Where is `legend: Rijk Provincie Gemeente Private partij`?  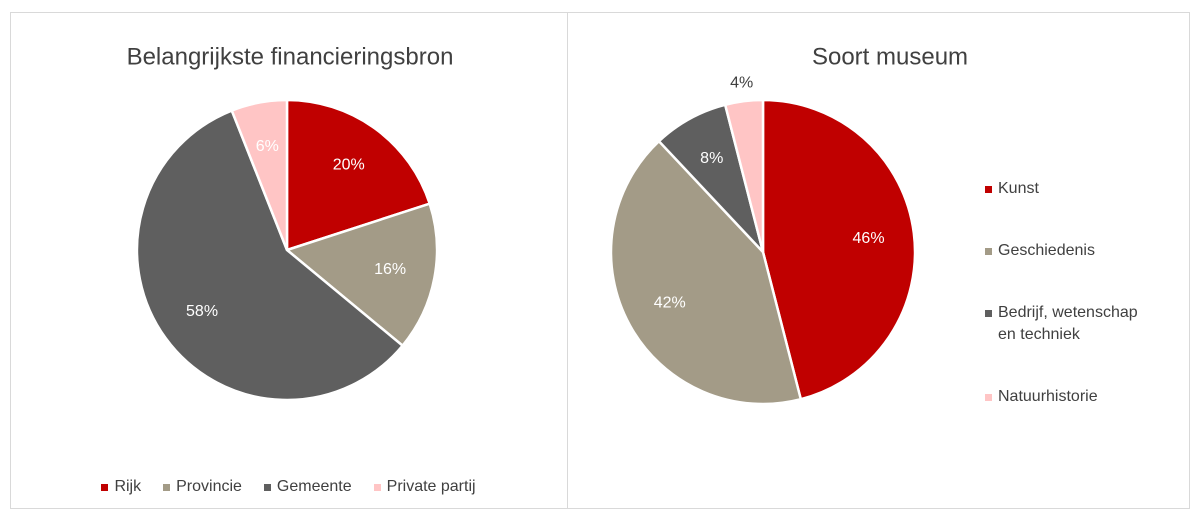
legend: Rijk Provincie Gemeente Private partij is located at coordinates (288, 487).